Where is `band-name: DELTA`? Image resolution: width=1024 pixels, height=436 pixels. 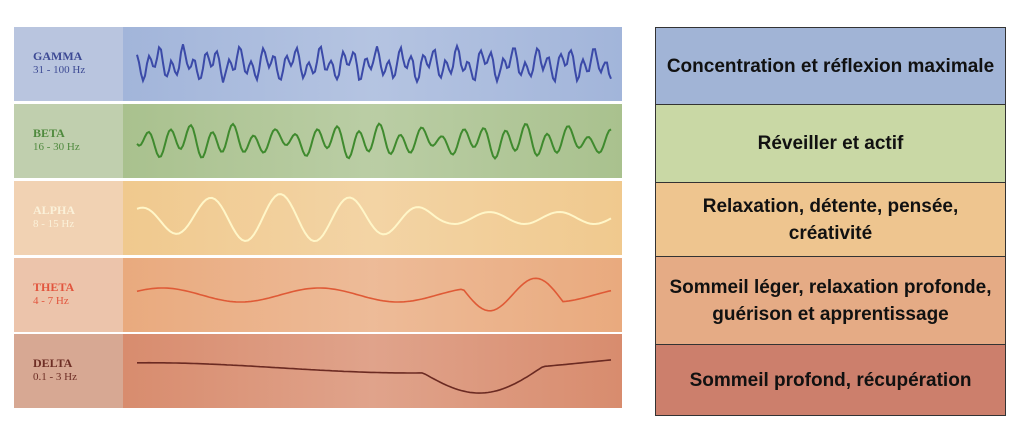
band-name: DELTA is located at coordinates (53, 363).